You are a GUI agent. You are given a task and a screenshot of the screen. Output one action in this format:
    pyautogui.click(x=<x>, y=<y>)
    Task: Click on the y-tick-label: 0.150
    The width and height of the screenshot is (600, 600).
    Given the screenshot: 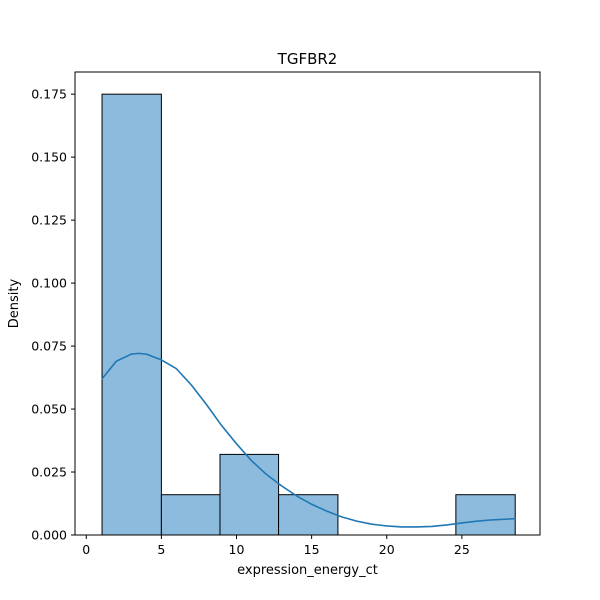 What is the action you would take?
    pyautogui.click(x=49, y=157)
    